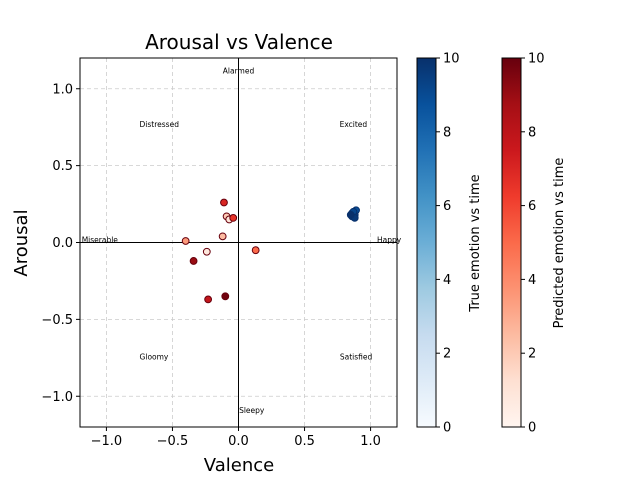 The width and height of the screenshot is (640, 480). What do you see at coordinates (447, 206) in the screenshot?
I see `colorbar-tick-label-0-3: 6` at bounding box center [447, 206].